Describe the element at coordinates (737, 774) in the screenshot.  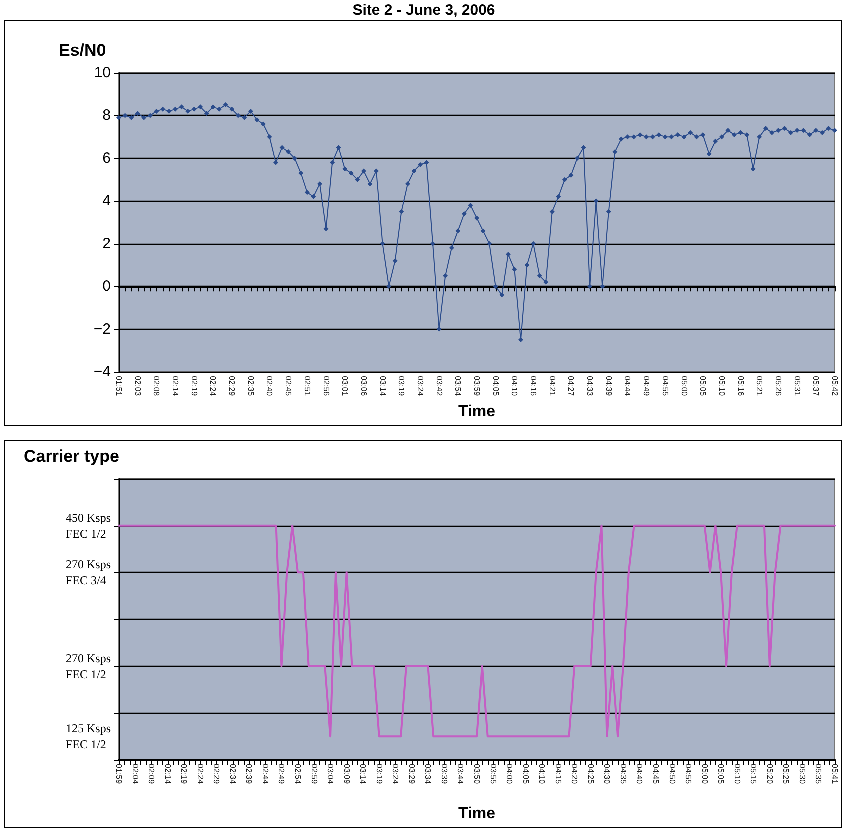
I see `x-tick-label: 05:10` at that location.